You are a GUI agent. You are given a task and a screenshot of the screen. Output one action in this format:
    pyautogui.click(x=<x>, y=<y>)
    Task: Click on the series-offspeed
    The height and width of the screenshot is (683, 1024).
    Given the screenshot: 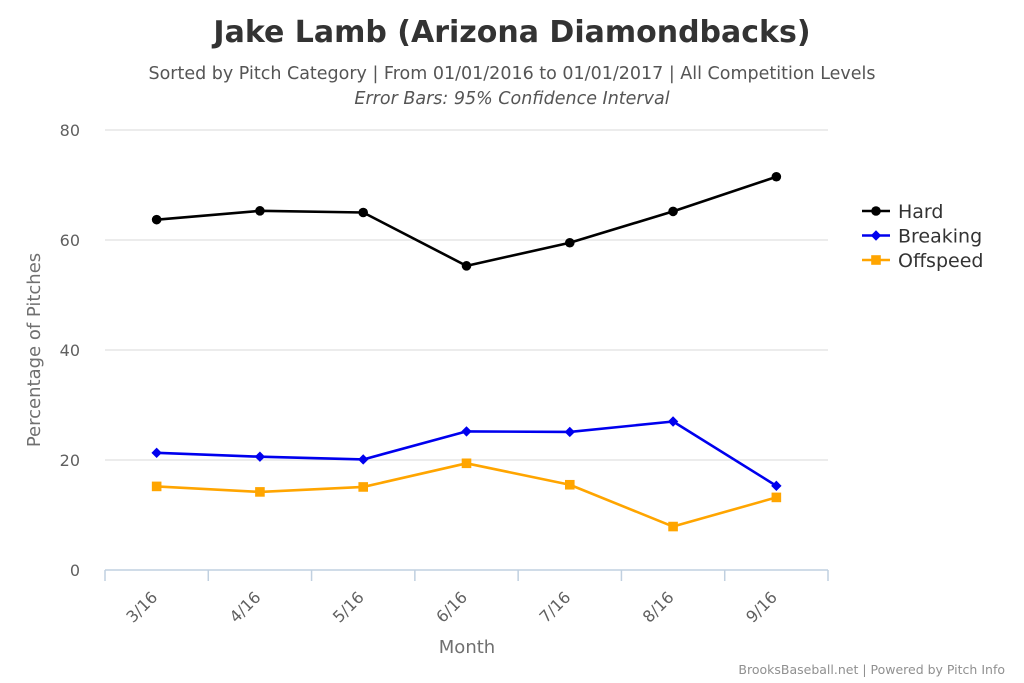 What is the action you would take?
    pyautogui.click(x=466, y=495)
    